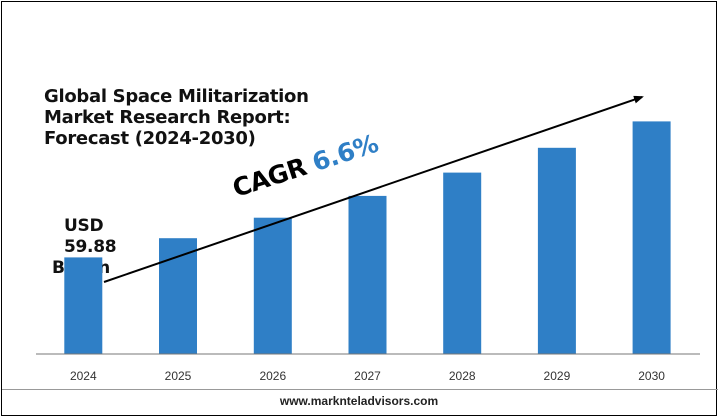  What do you see at coordinates (462, 376) in the screenshot?
I see `x-tick-label-2028: 2028` at bounding box center [462, 376].